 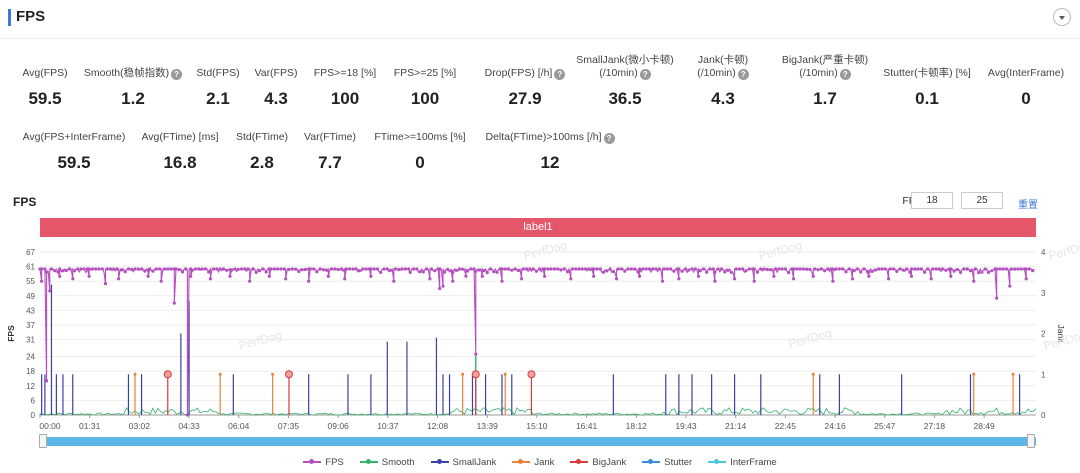 I want to click on legend-item-smalljank: SmallJank, so click(x=463, y=462).